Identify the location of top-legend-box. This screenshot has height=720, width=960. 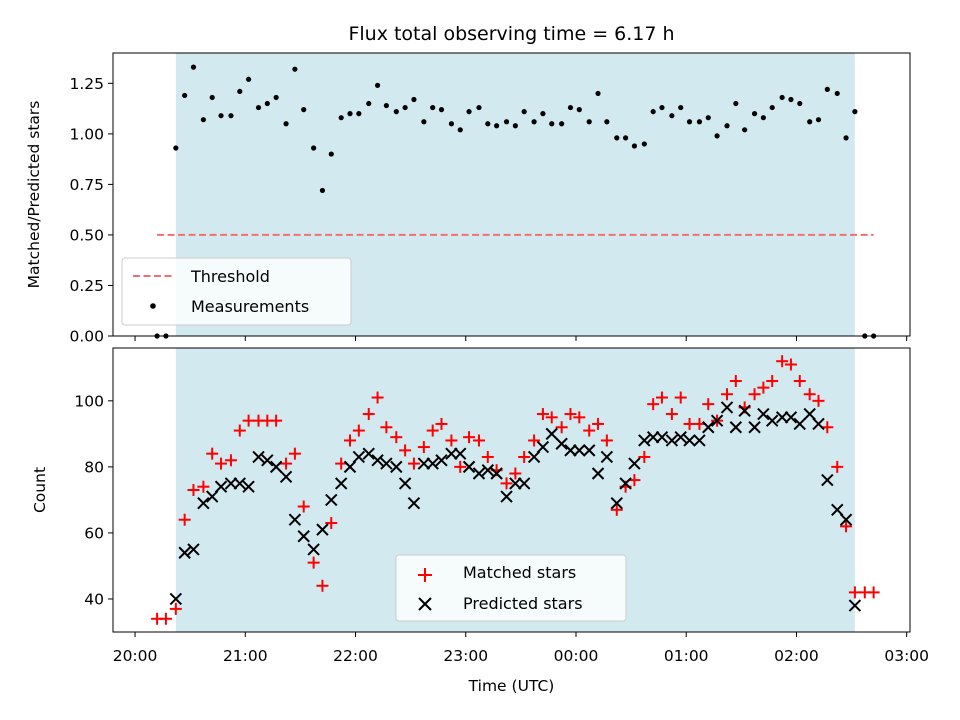
(236, 291).